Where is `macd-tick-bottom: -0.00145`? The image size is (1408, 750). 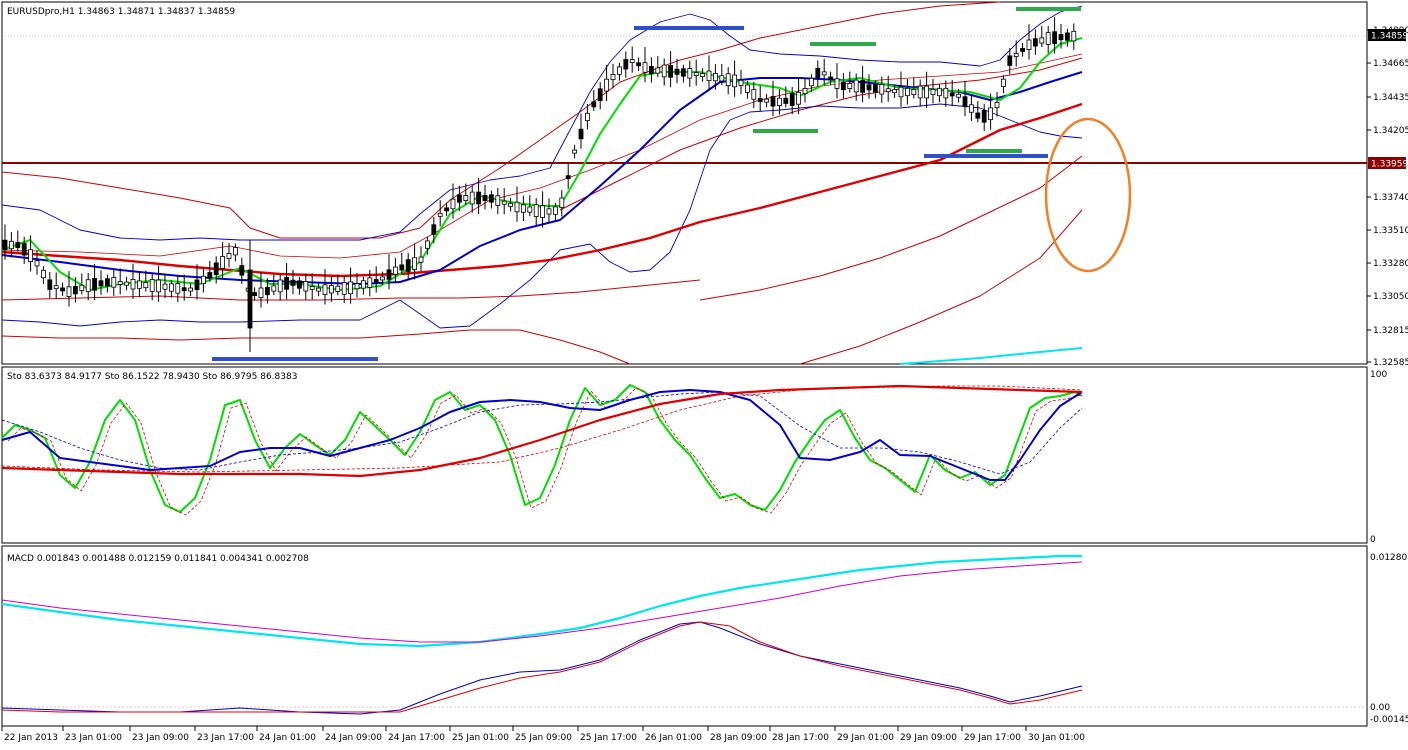 macd-tick-bottom: -0.00145 is located at coordinates (1389, 720).